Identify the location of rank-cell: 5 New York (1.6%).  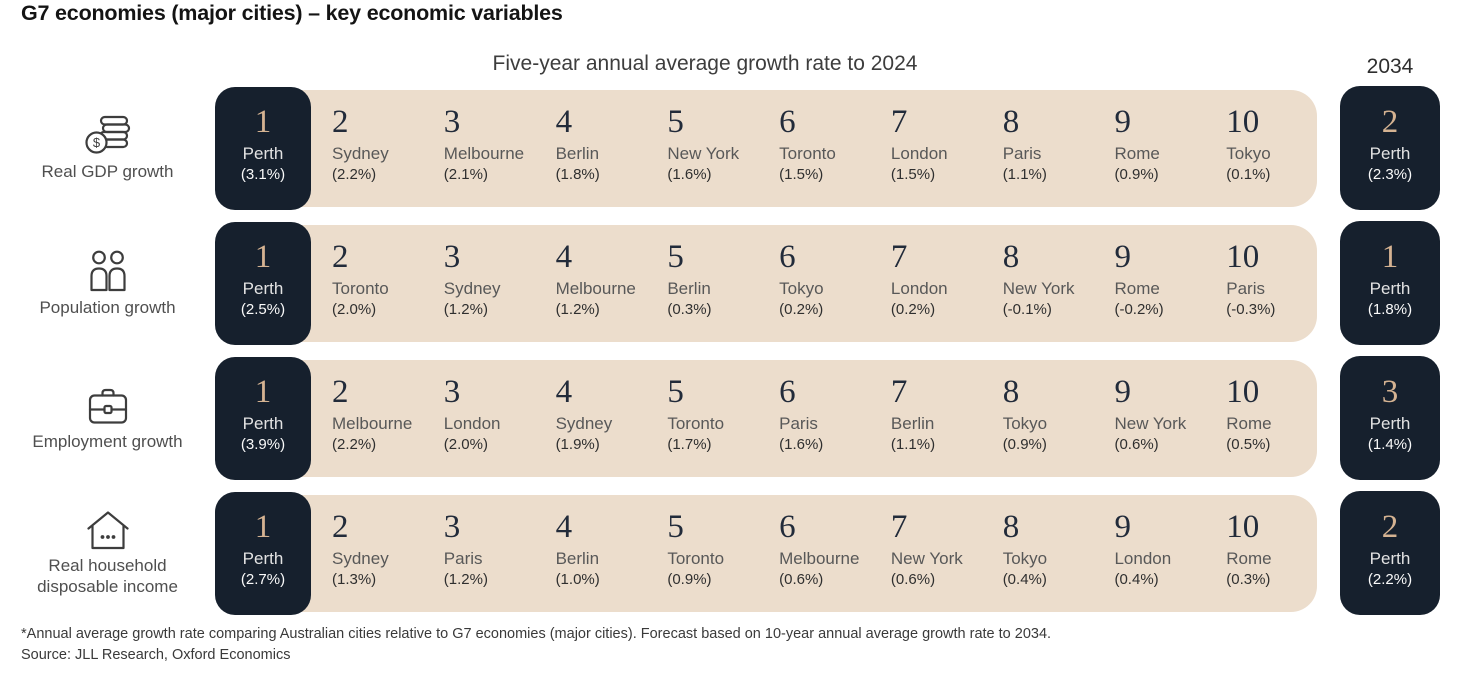
(702, 148).